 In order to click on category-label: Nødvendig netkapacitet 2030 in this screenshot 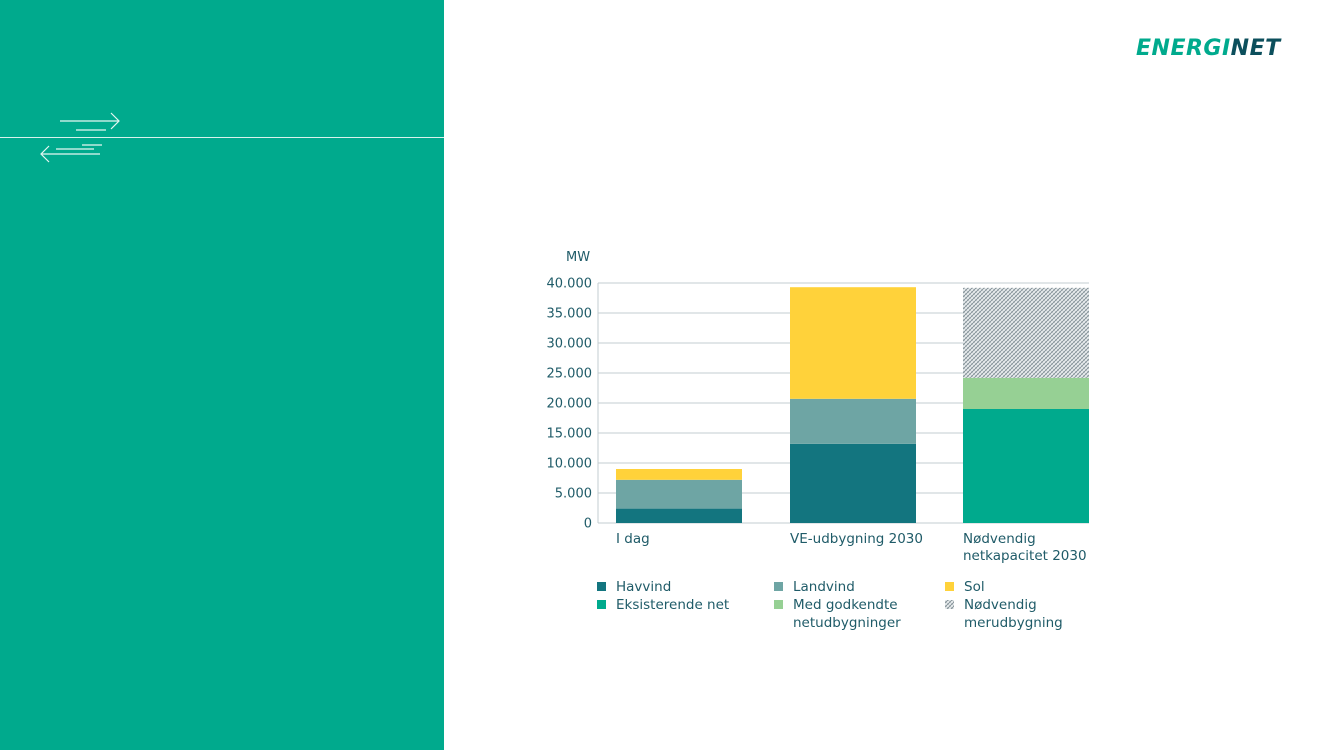, I will do `click(1025, 547)`.